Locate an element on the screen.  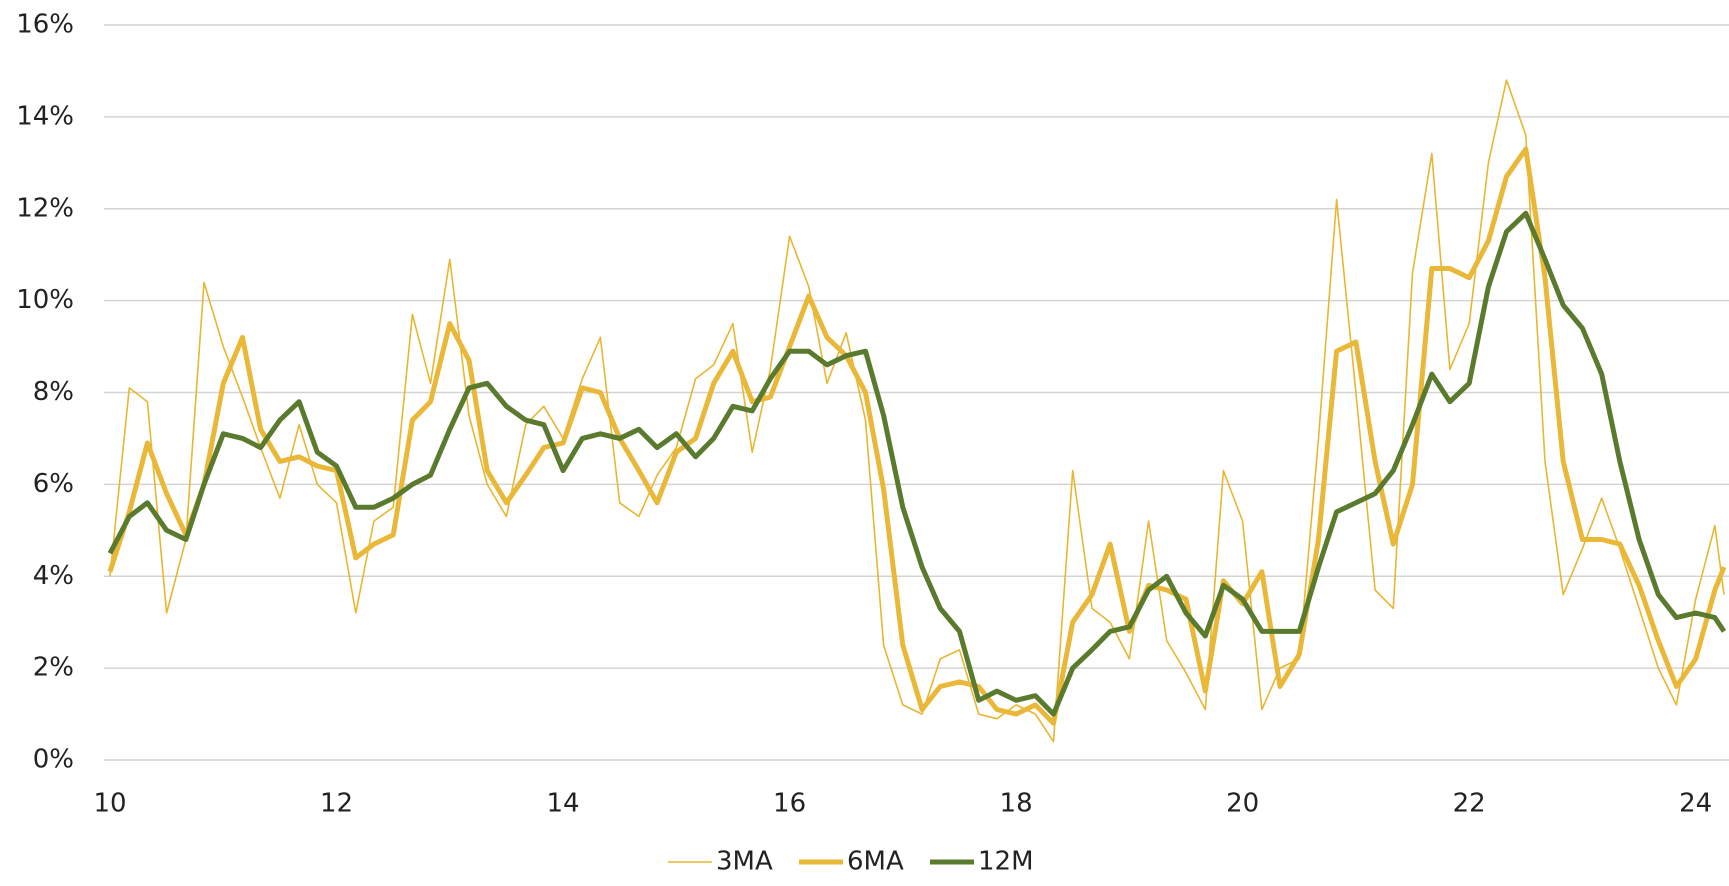
x-tick-label: 14 is located at coordinates (563, 804).